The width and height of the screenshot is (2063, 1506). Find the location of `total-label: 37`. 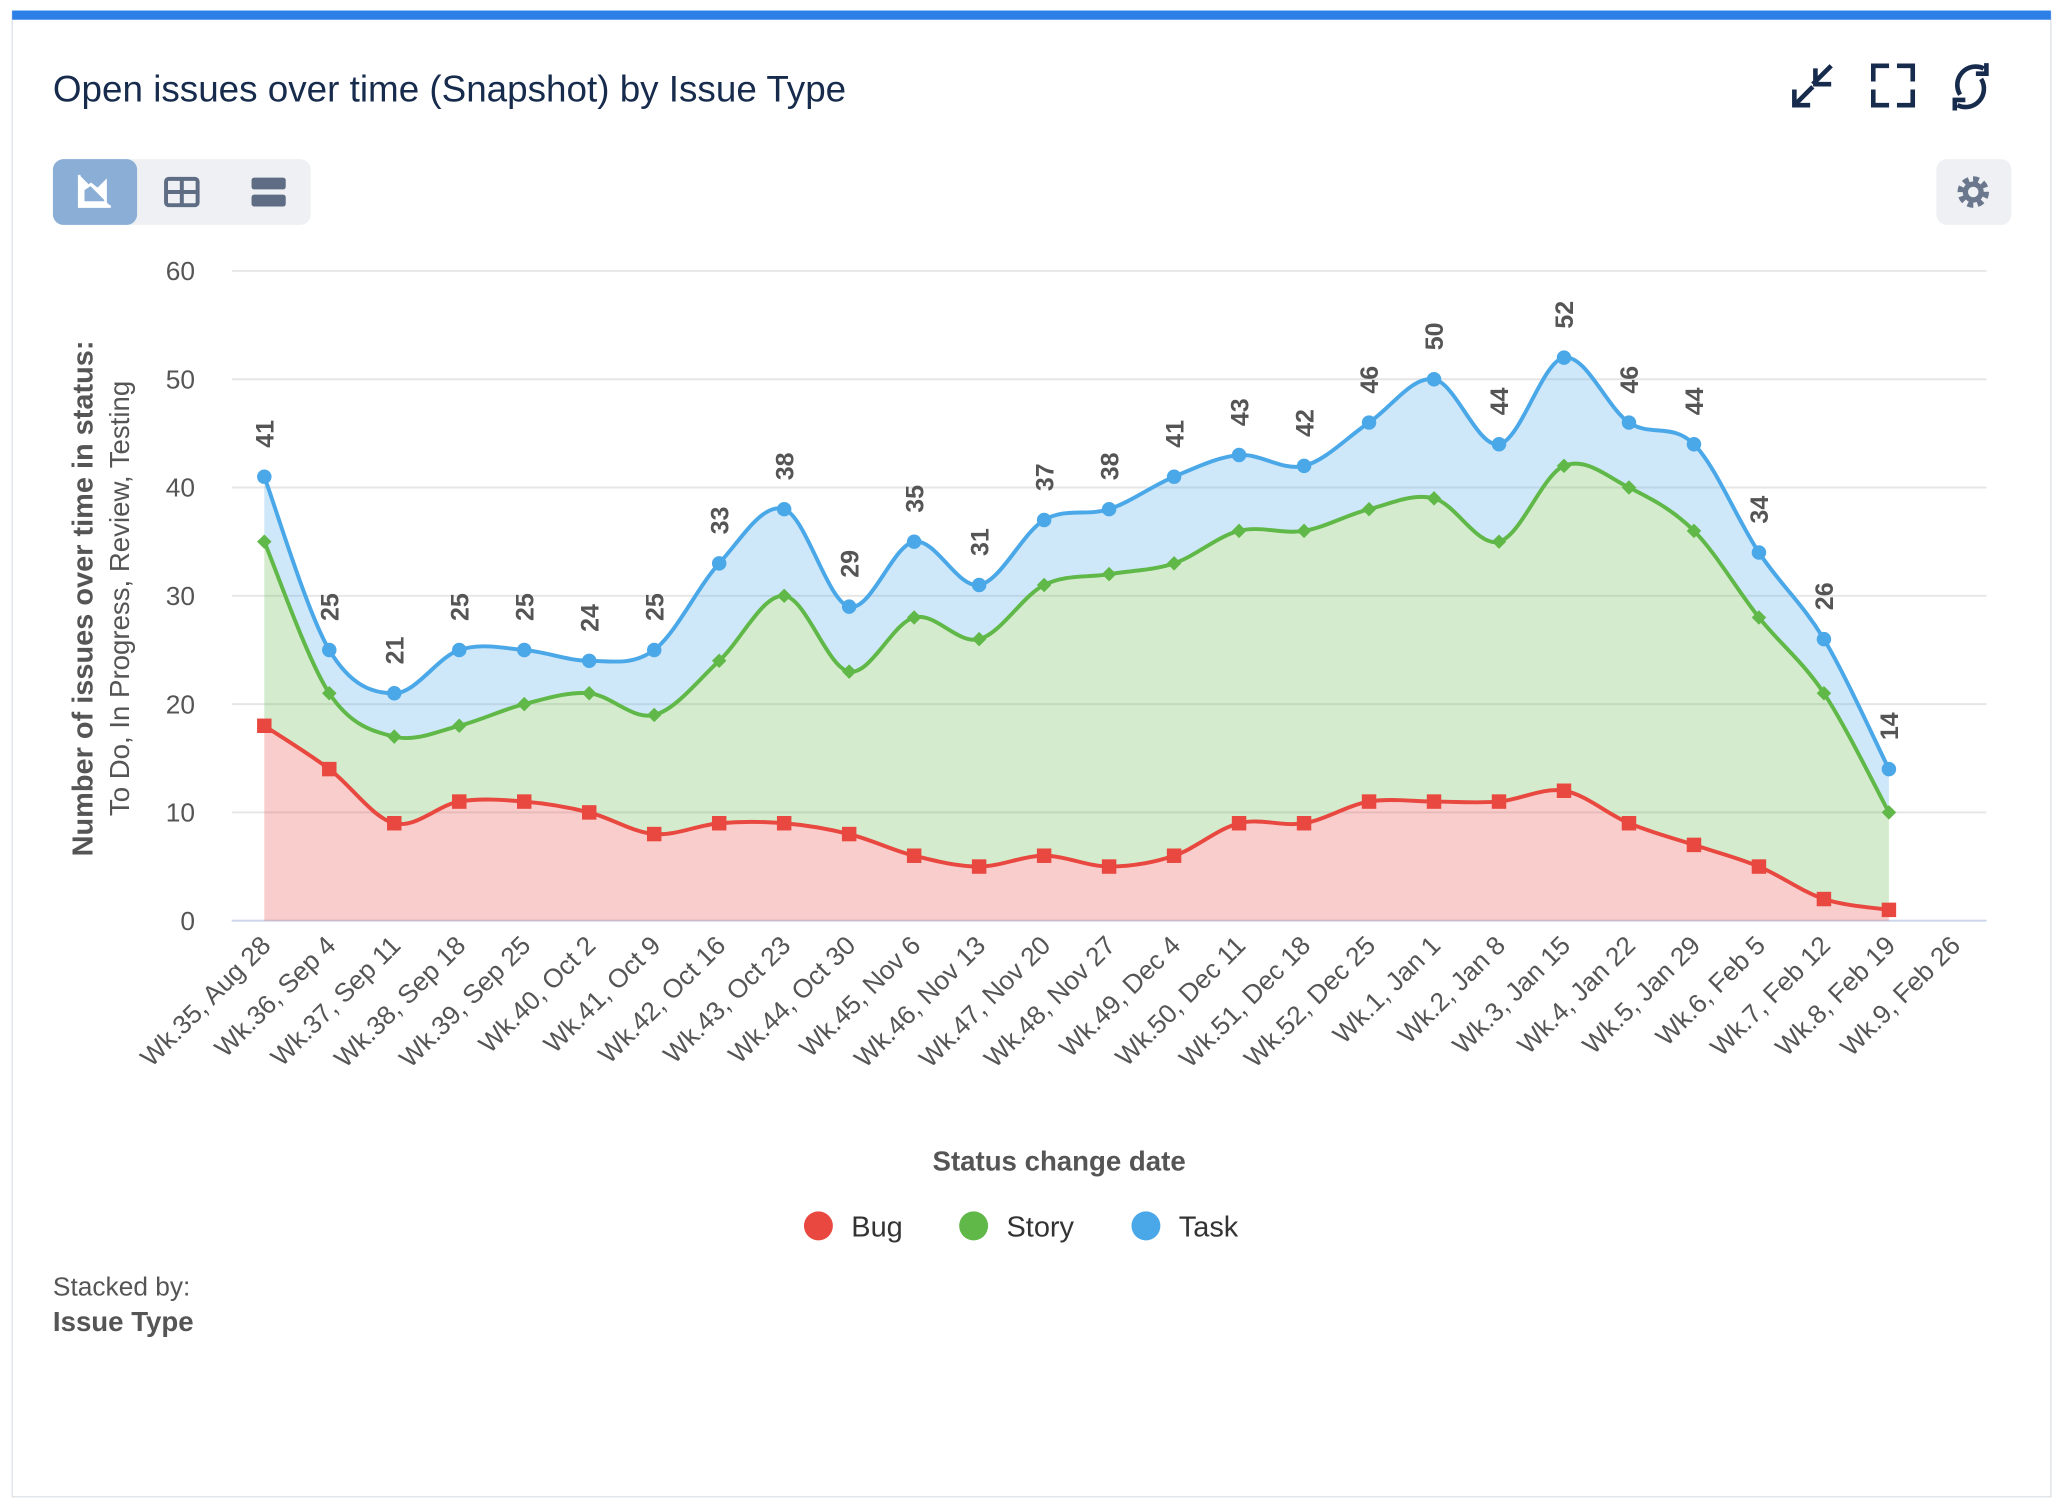

total-label: 37 is located at coordinates (1045, 477).